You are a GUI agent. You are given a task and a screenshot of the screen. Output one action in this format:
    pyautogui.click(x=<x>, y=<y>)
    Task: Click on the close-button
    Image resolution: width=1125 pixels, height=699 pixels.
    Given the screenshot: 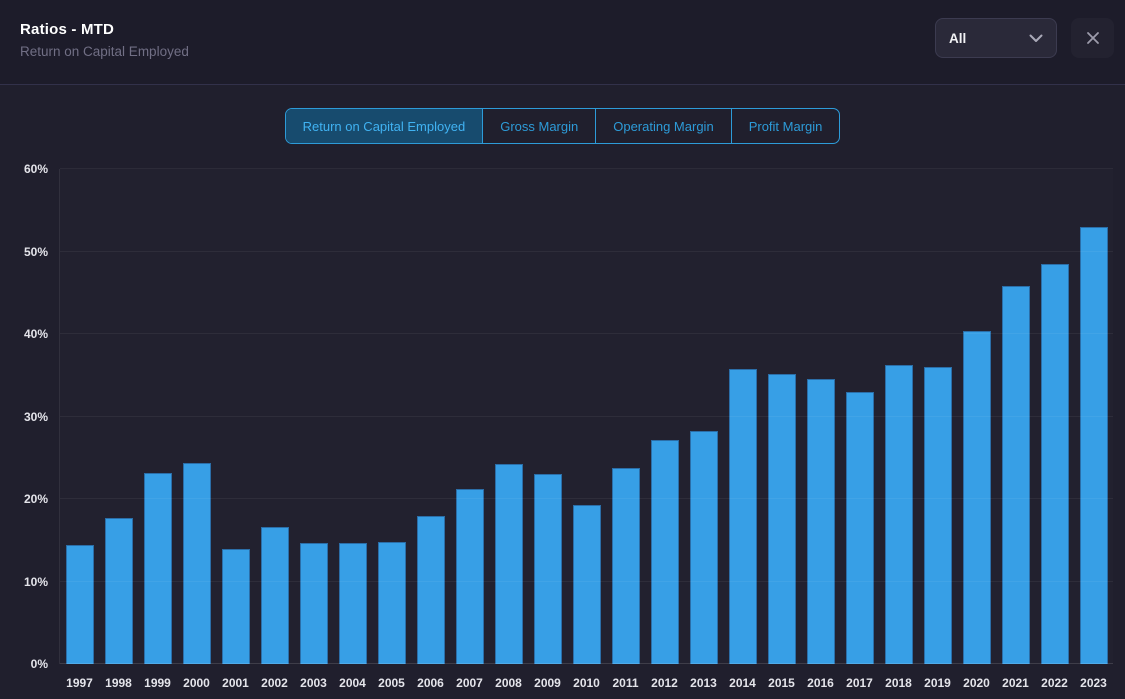 What is the action you would take?
    pyautogui.click(x=1092, y=38)
    